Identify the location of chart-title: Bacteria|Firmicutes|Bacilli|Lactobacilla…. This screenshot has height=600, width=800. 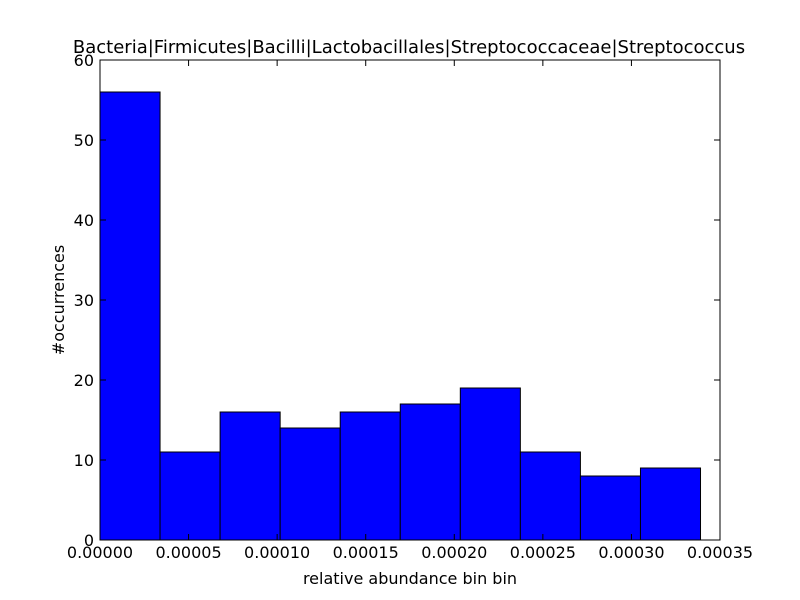
(409, 47).